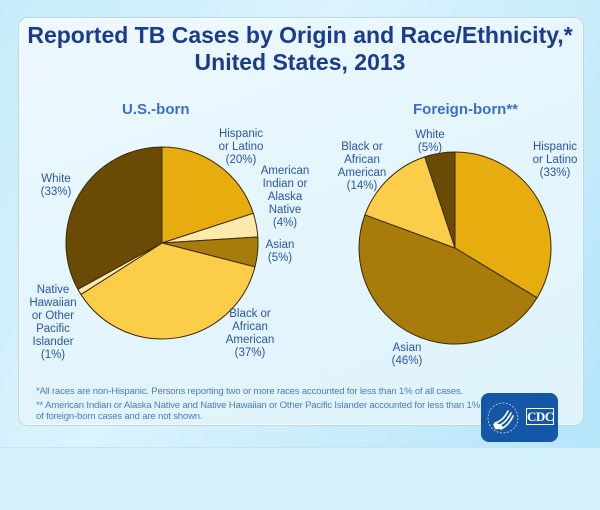 Image resolution: width=600 pixels, height=510 pixels. What do you see at coordinates (540, 416) in the screenshot?
I see `cdc-logo-text: CDC` at bounding box center [540, 416].